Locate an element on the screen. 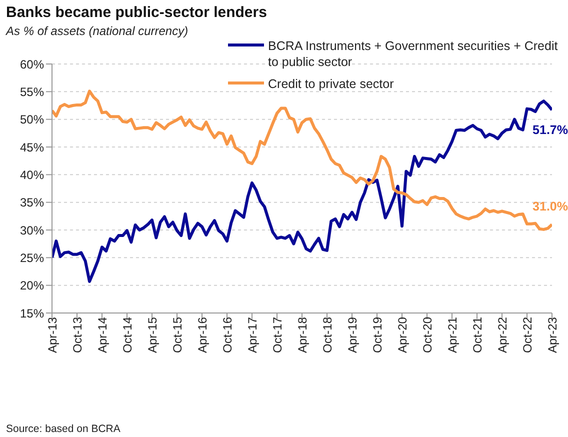 This screenshot has width=568, height=437. source-note: Source: based on BCRA is located at coordinates (63, 429).